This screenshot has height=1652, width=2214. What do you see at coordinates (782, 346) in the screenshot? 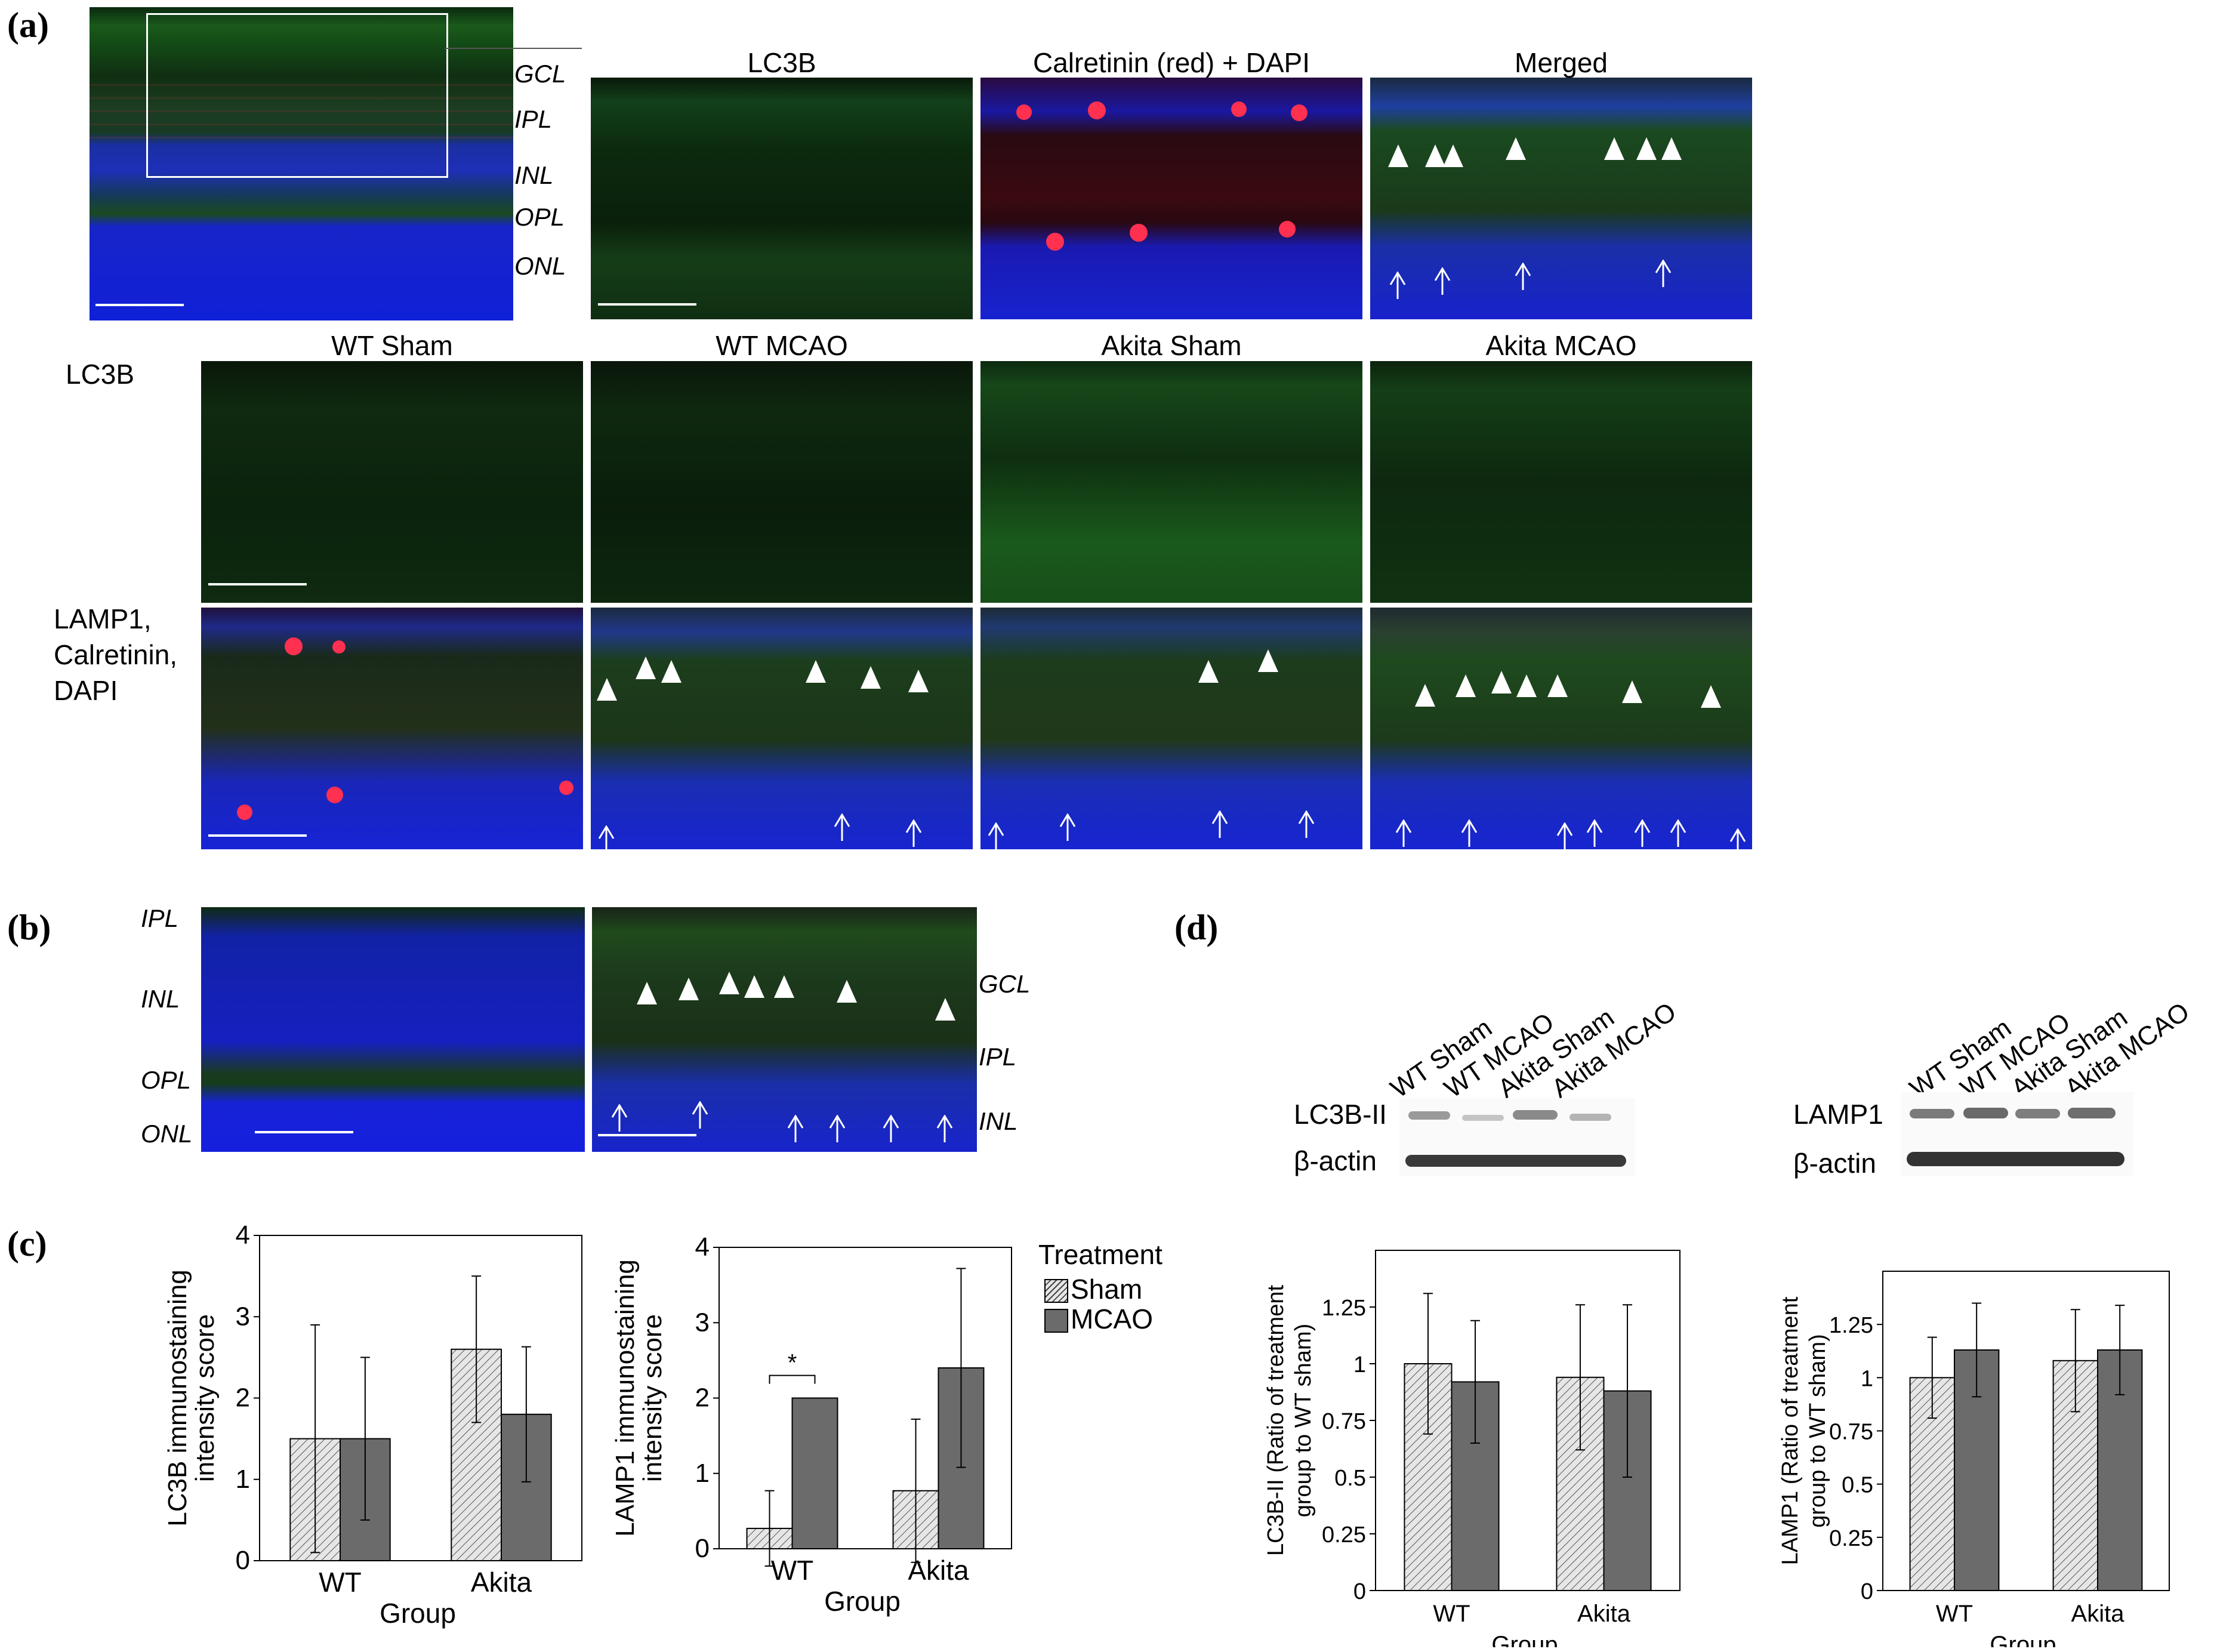
I see `title-wt-mcao: WT MCAO` at bounding box center [782, 346].